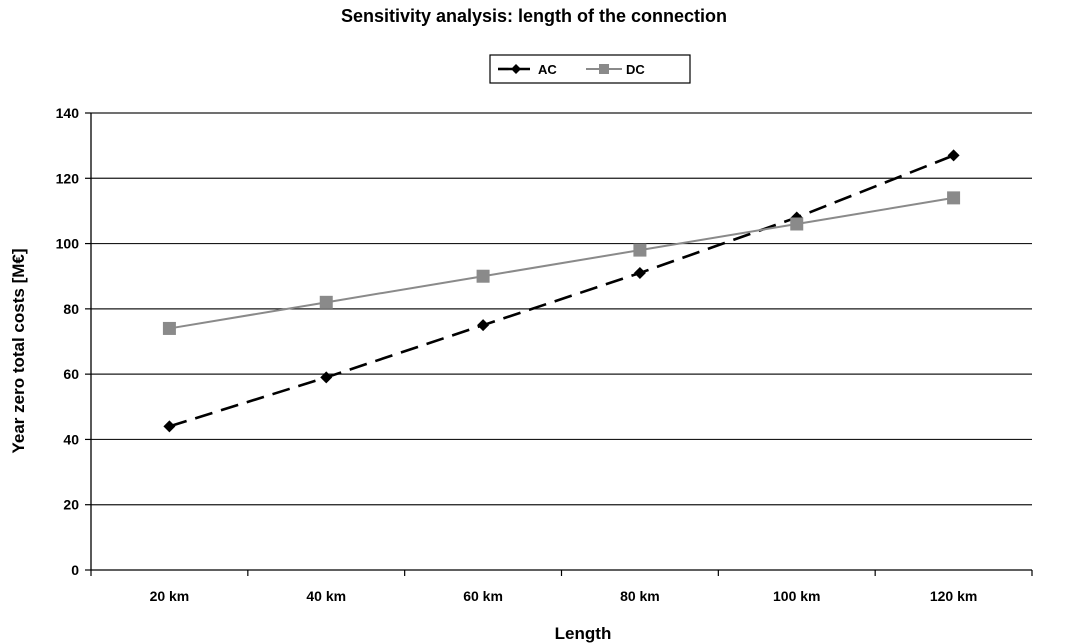 The image size is (1068, 644). I want to click on legend-item-dc: DC, so click(615, 69).